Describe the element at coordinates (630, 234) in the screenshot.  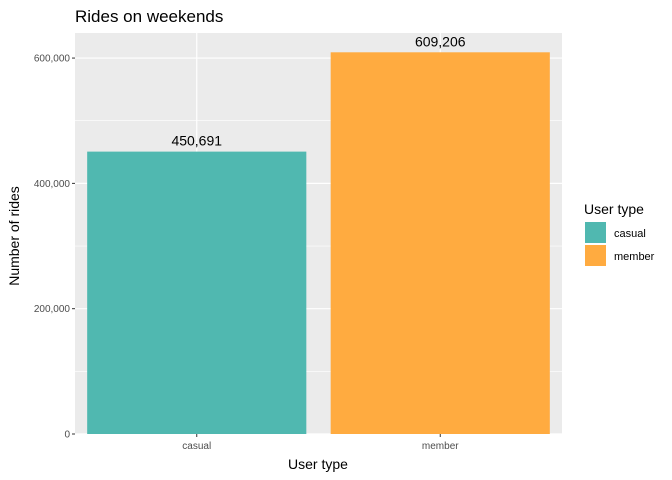
I see `legend-label-casual: casual` at that location.